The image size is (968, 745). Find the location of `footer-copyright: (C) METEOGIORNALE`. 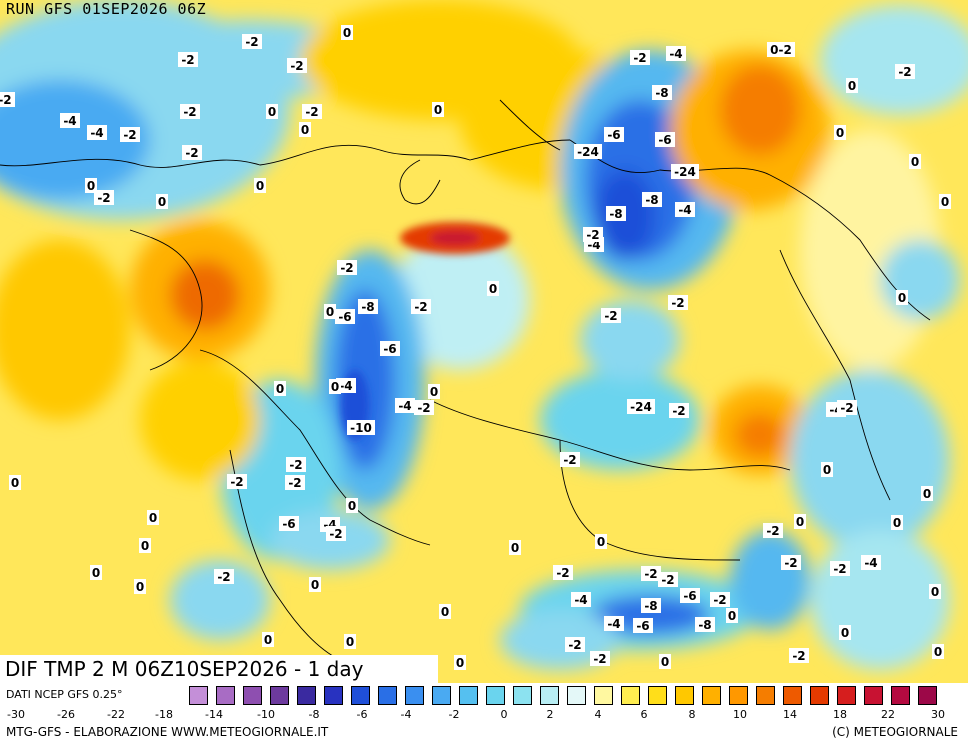

footer-copyright: (C) METEOGIORNALE is located at coordinates (895, 732).